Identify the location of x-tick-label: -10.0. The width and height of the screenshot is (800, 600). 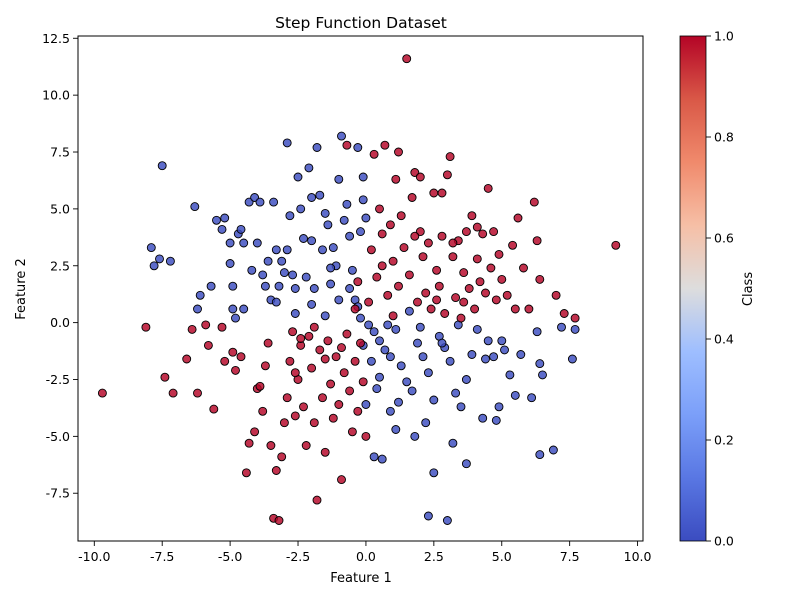
(94, 556).